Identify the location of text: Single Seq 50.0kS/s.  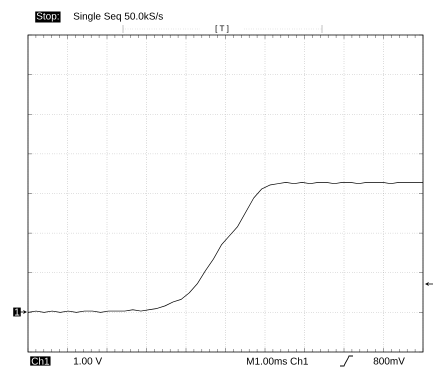
(118, 17).